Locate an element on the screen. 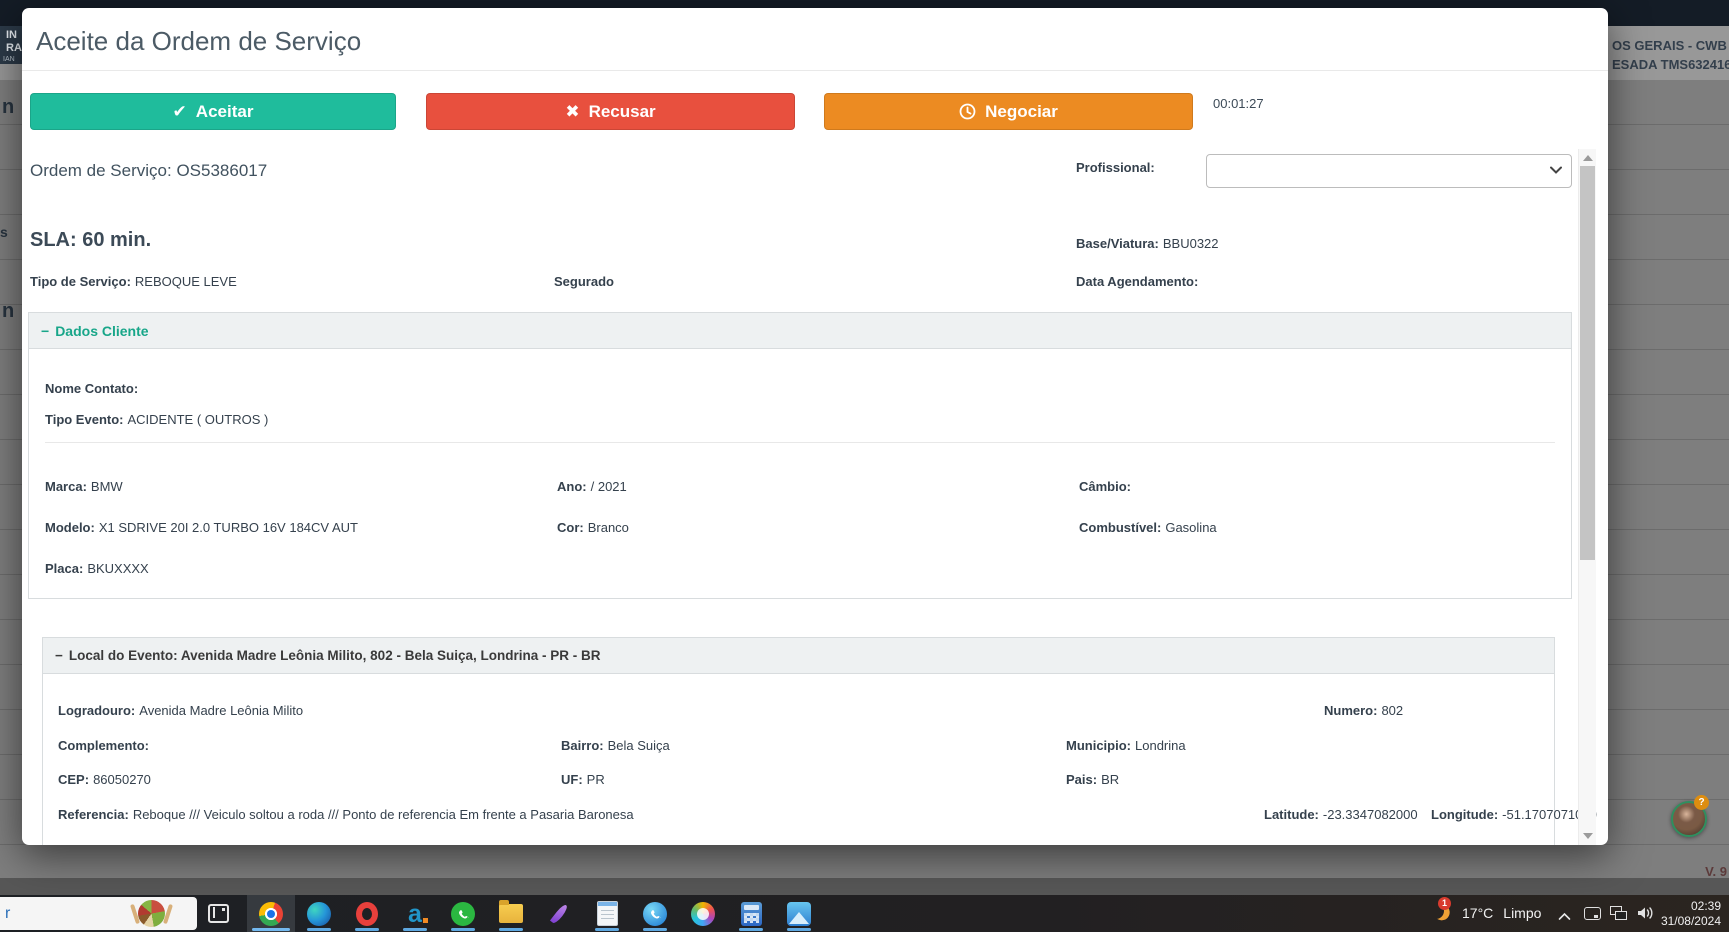 The height and width of the screenshot is (932, 1729). base-viatura-field: Base/Viatura: BBU0322 is located at coordinates (1147, 243).